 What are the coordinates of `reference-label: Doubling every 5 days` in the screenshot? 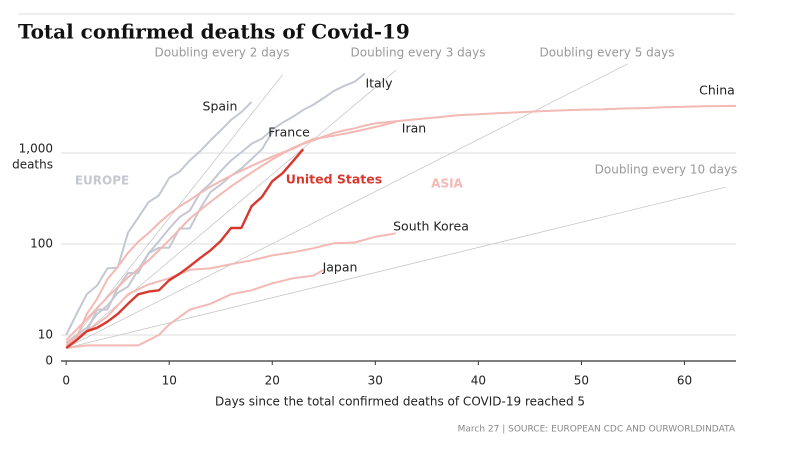 It's located at (607, 53).